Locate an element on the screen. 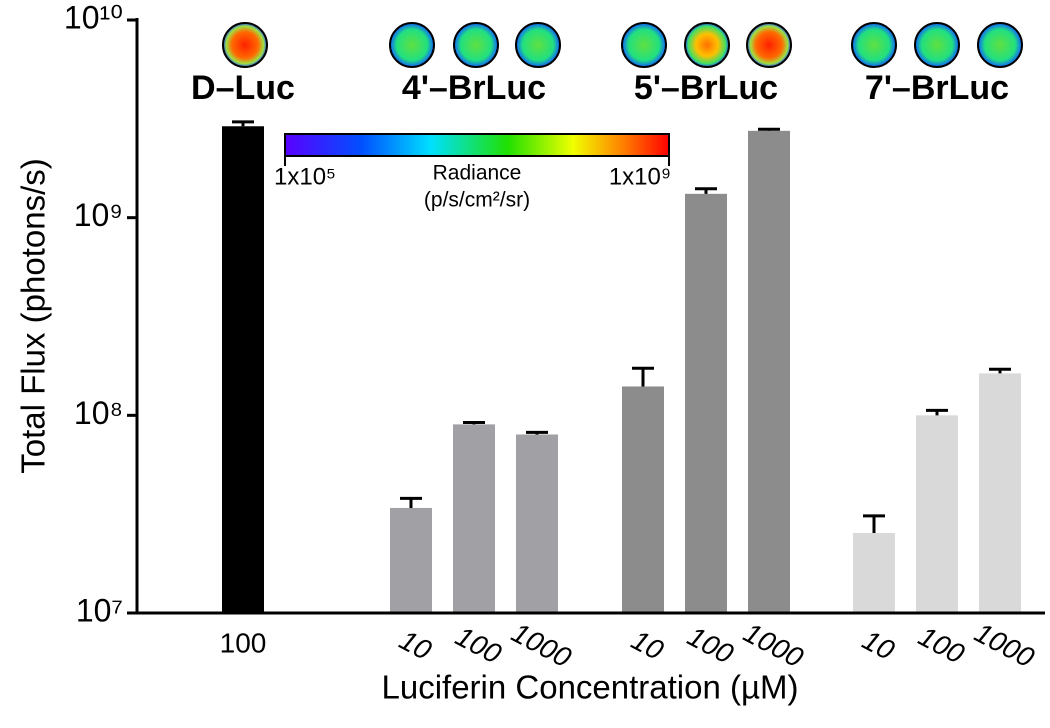 Image resolution: width=1050 pixels, height=728 pixels. y-tick-label: 10⁹ is located at coordinates (98, 215).